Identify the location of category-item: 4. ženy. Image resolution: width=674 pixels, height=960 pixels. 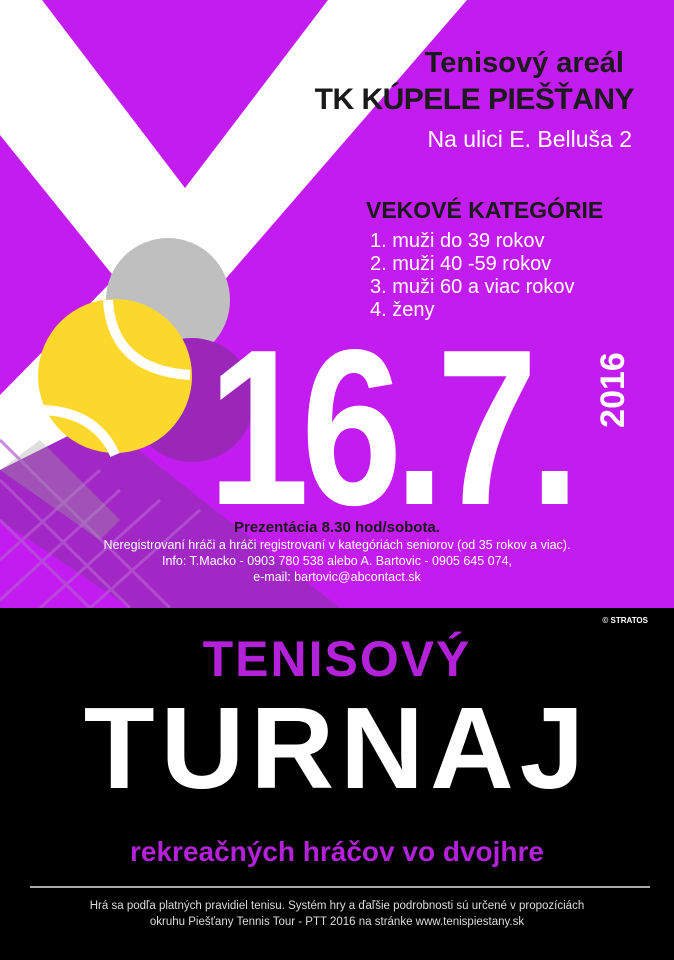
(402, 310).